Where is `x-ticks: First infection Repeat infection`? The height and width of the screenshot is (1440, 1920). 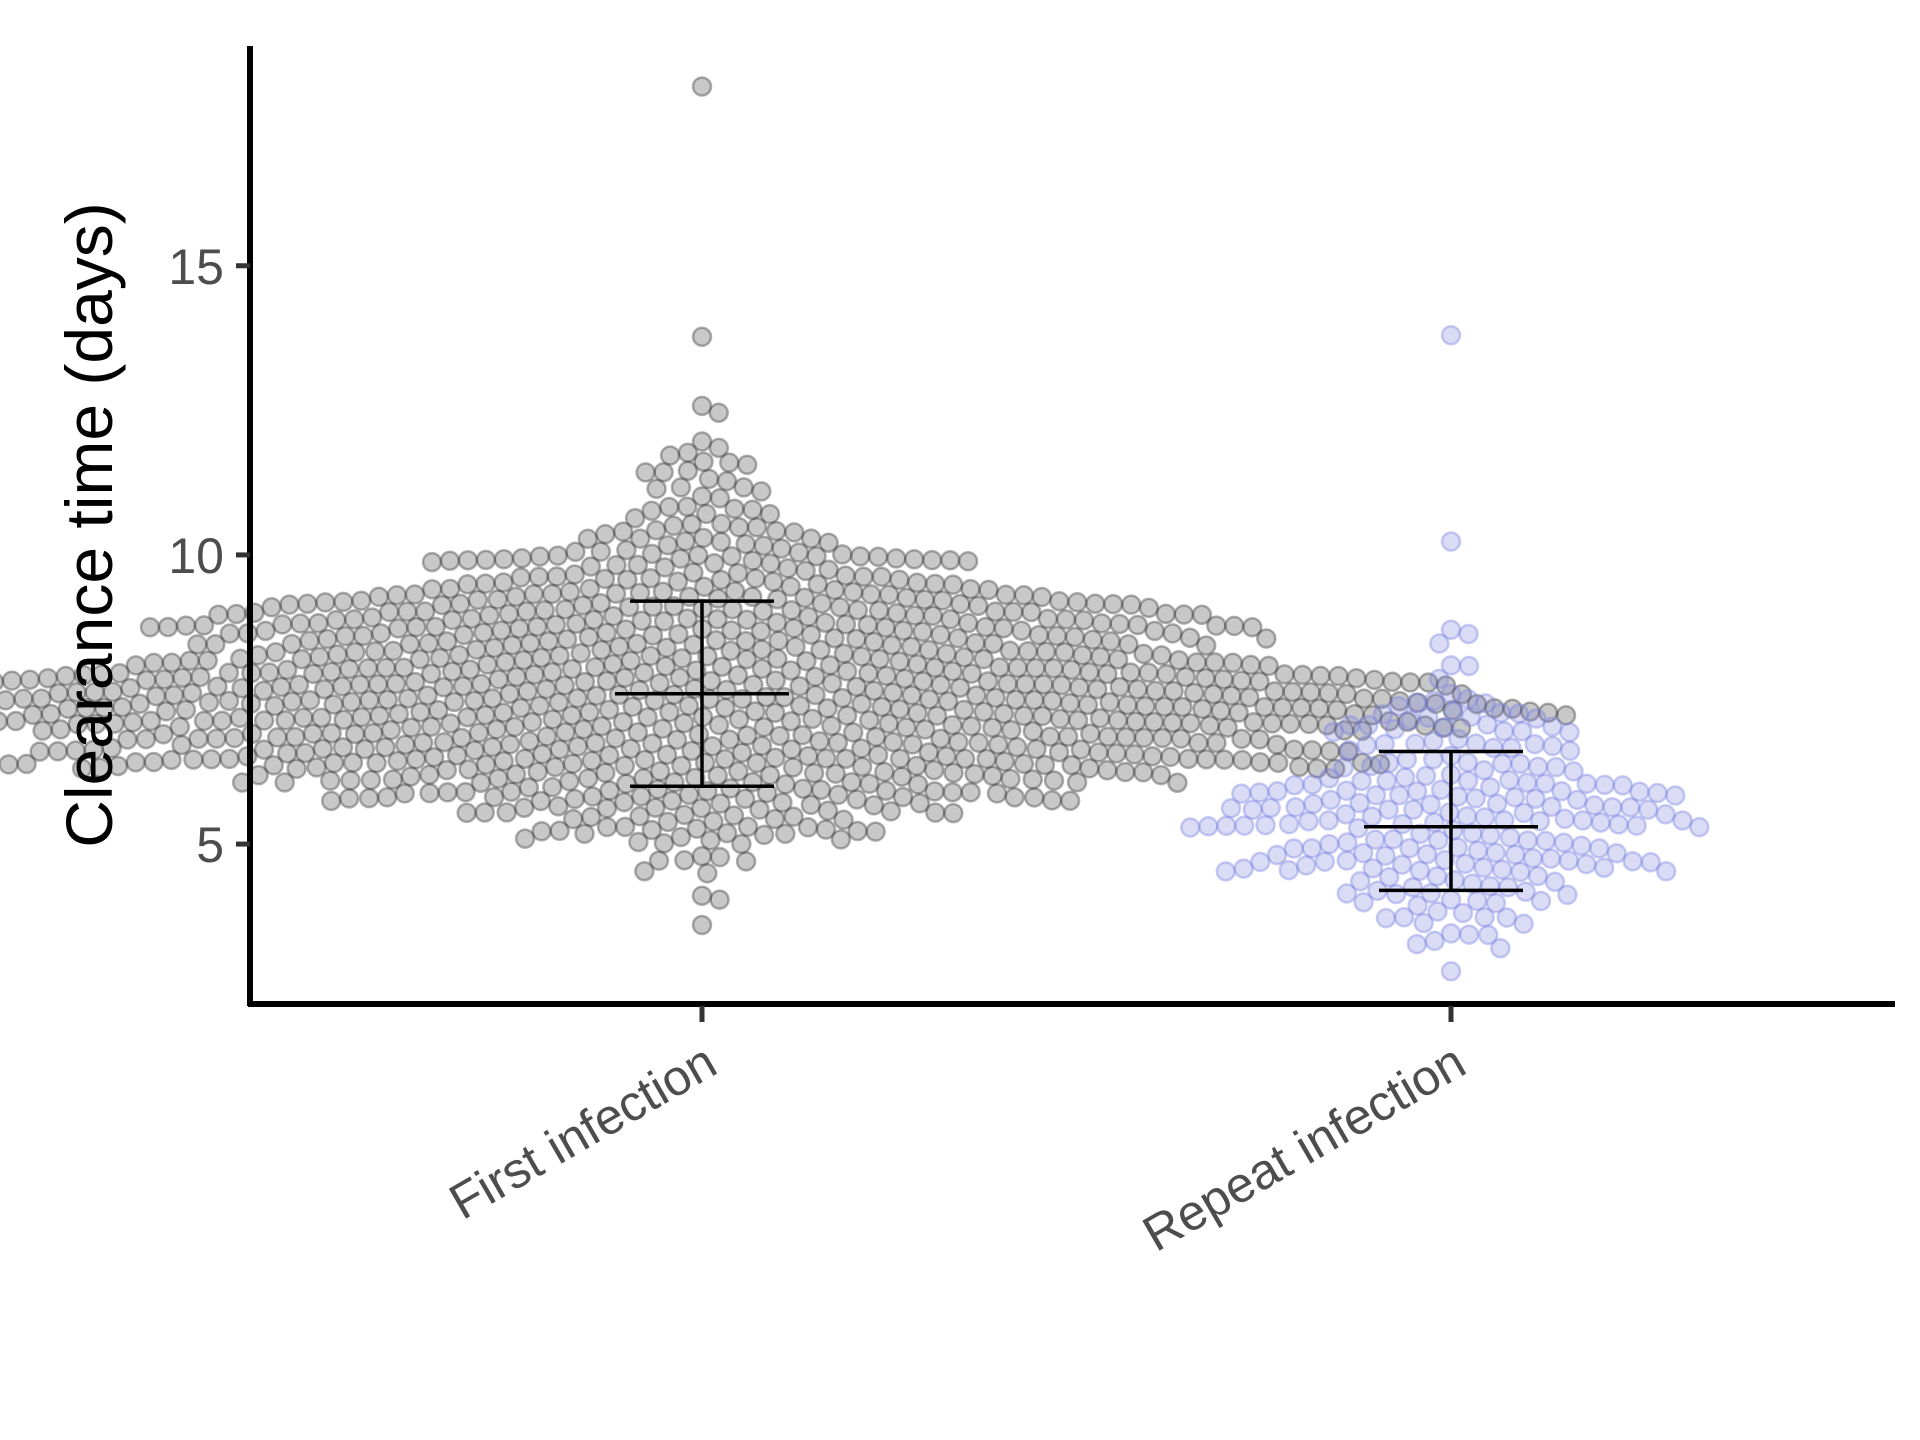 x-ticks: First infection Repeat infection is located at coordinates (957, 1134).